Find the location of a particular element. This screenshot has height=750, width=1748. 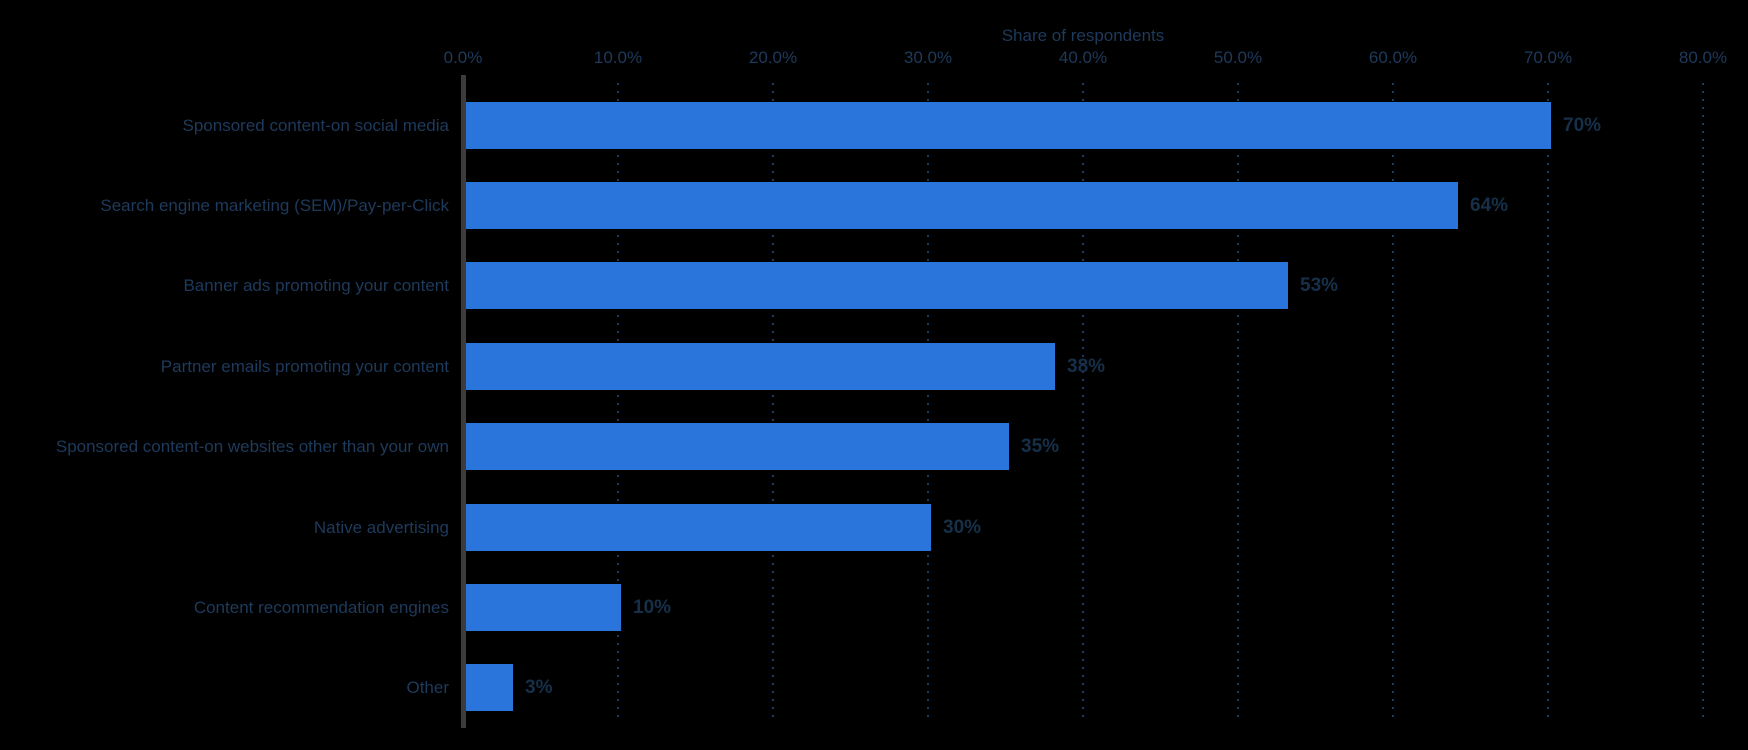

value-label: 30% is located at coordinates (962, 527).